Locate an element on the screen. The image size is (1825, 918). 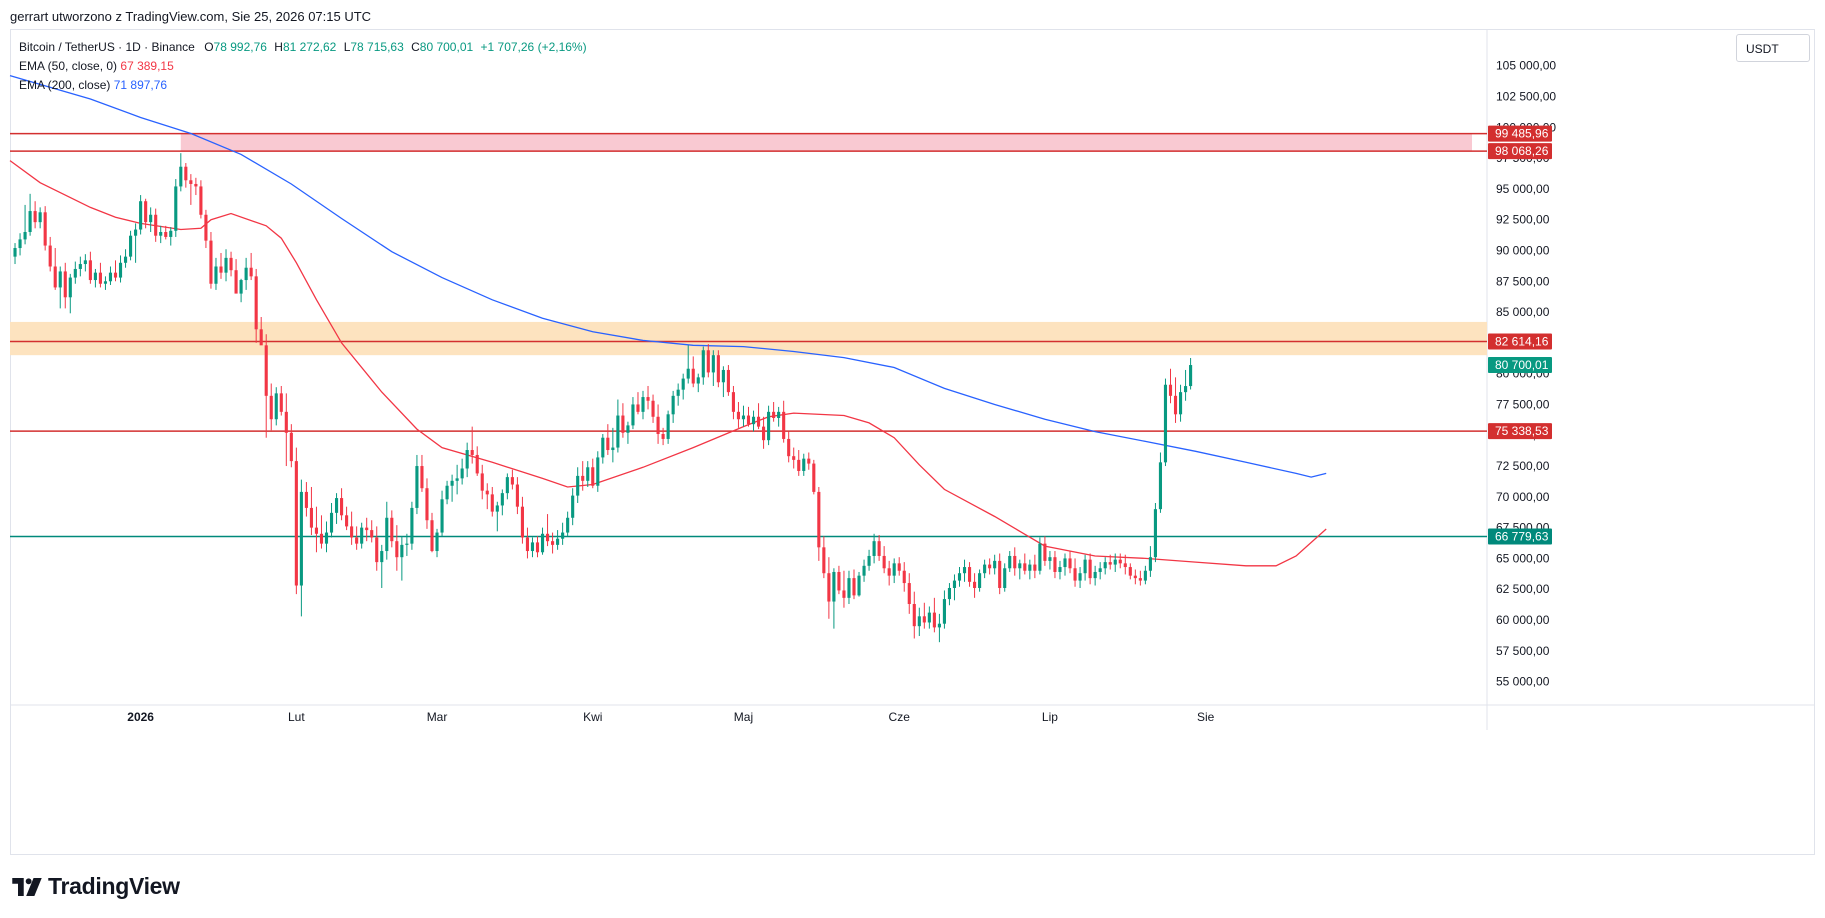
currency-selector-button: USDT is located at coordinates (1773, 48).